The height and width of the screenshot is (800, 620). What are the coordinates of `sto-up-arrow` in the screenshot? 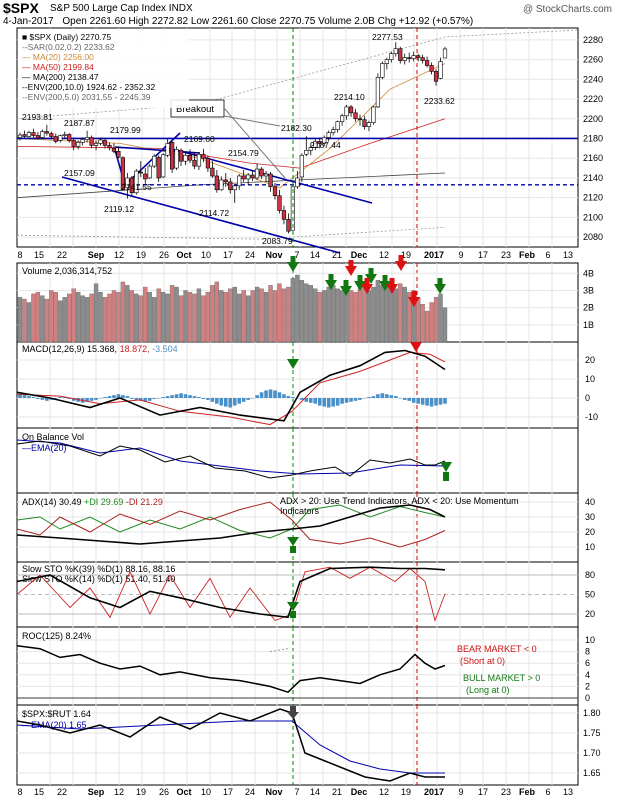 It's located at (293, 610).